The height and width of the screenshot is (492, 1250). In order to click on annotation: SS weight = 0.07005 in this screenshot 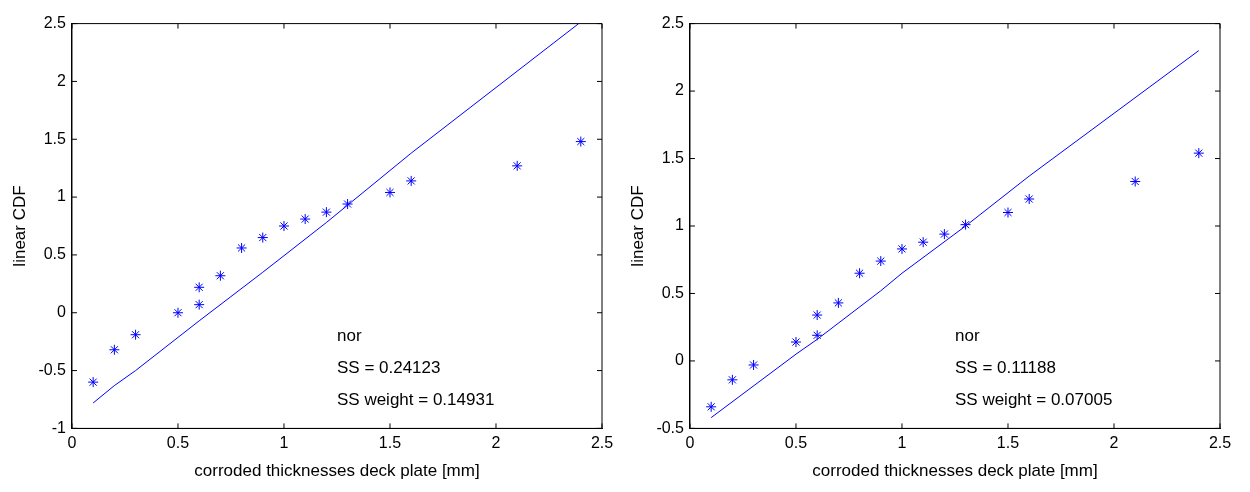, I will do `click(1033, 400)`.